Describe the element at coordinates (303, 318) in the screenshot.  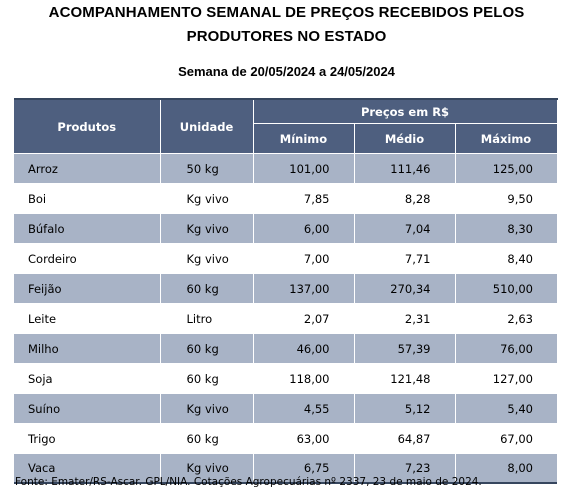
I see `cell-min: 2,07` at that location.